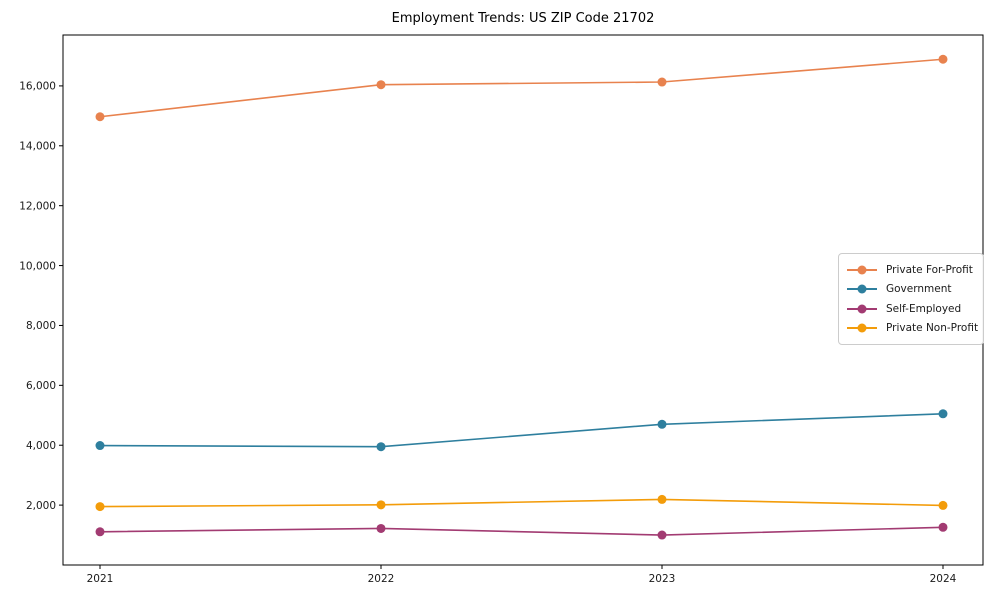 This screenshot has width=1000, height=600. I want to click on series-line-government, so click(521, 430).